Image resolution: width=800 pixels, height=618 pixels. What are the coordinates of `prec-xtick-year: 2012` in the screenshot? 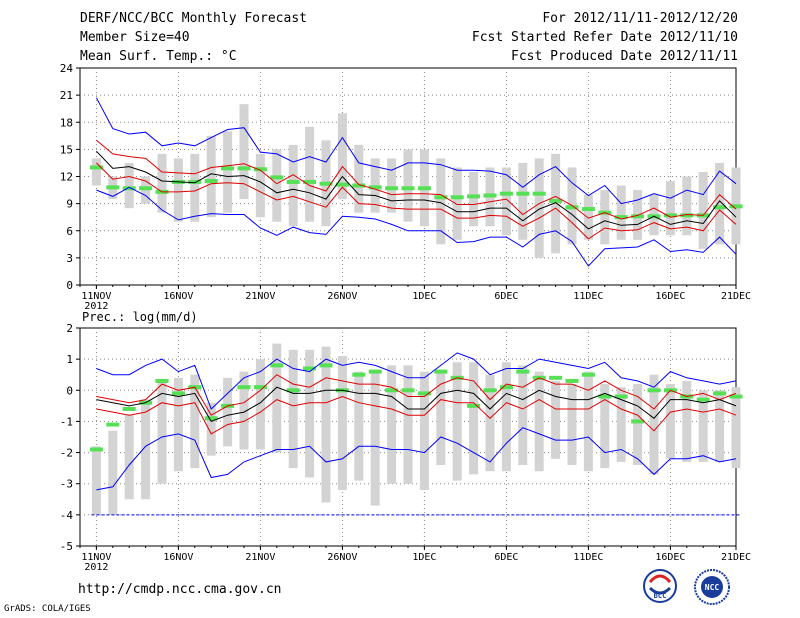 It's located at (96, 567).